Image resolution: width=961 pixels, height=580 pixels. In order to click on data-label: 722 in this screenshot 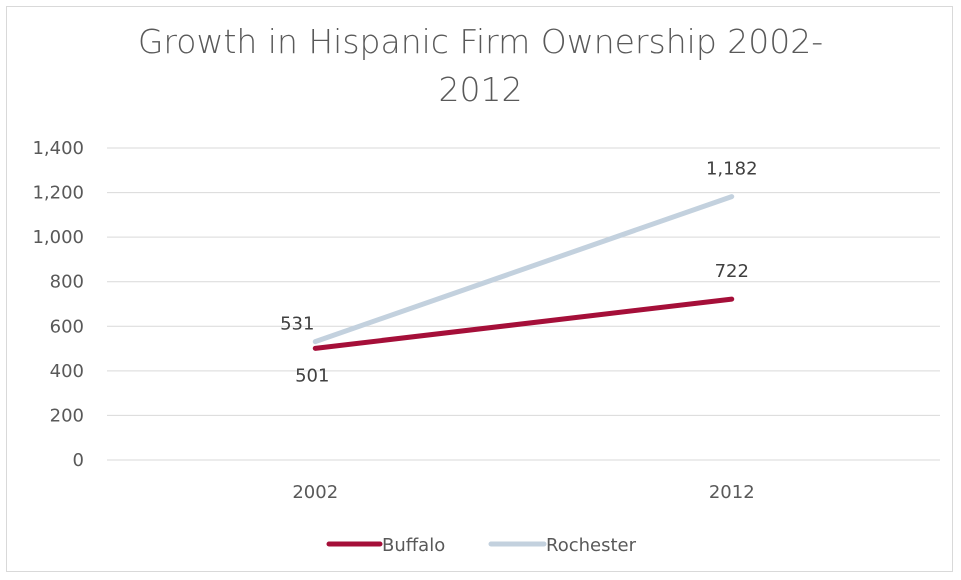, I will do `click(732, 271)`.